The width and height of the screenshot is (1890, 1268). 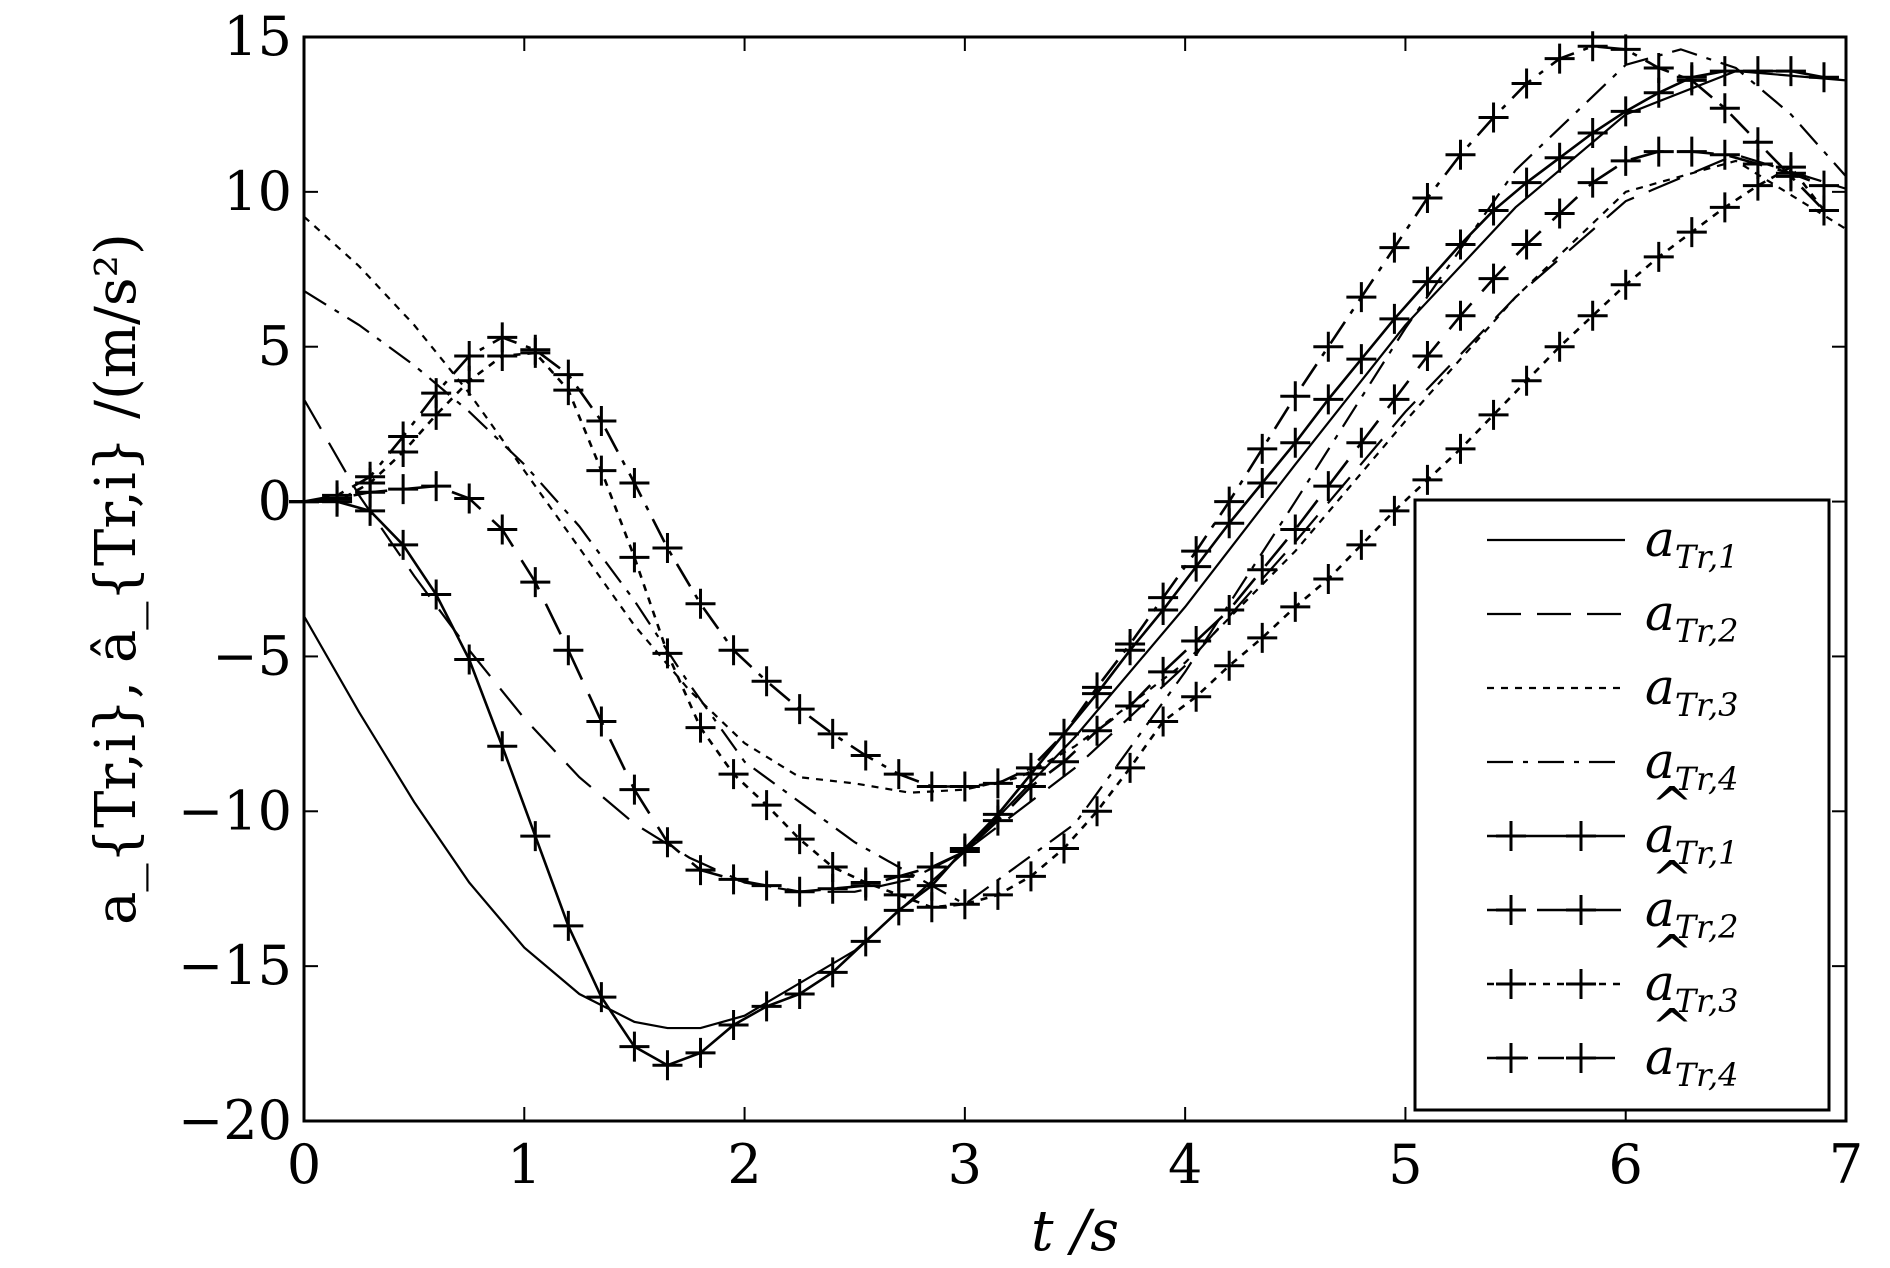 What do you see at coordinates (1691, 839) in the screenshot?
I see `legend-label-5: aTr,1` at bounding box center [1691, 839].